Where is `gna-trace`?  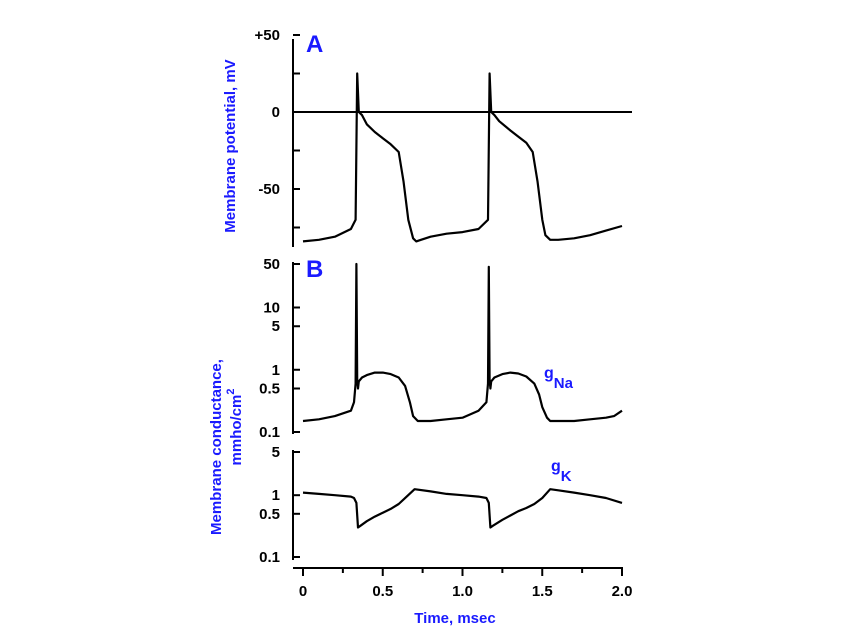
gna-trace is located at coordinates (462, 342).